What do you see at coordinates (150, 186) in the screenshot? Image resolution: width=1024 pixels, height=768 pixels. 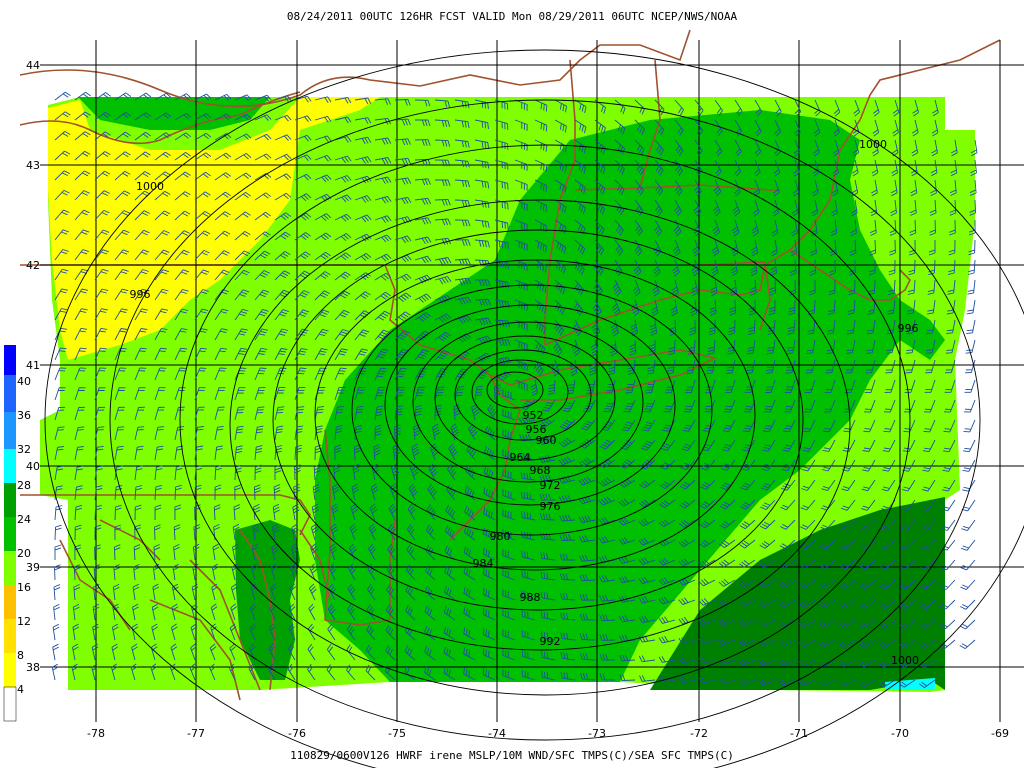 I see `isobar-label: 1000` at bounding box center [150, 186].